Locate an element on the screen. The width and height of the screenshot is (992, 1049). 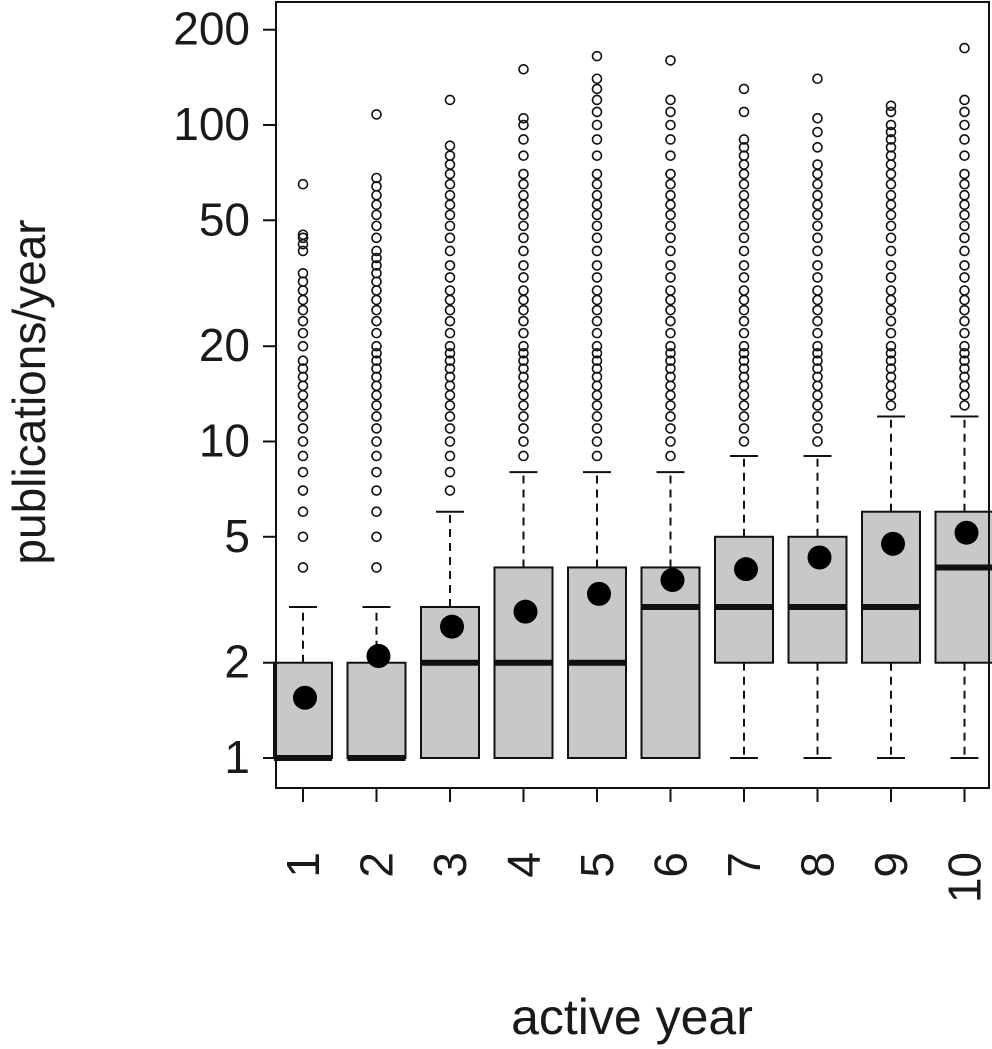
x-tick-label: 9 is located at coordinates (891, 865).